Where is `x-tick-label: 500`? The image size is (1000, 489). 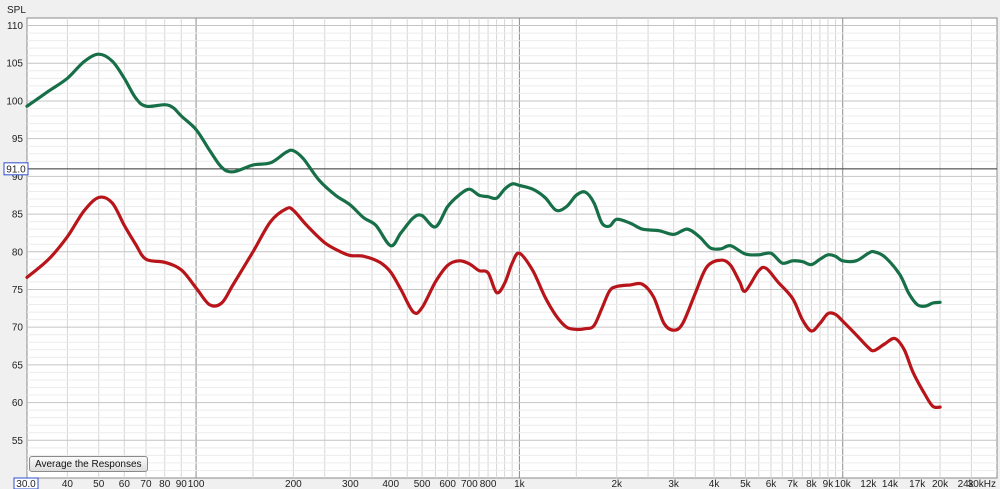 x-tick-label: 500 is located at coordinates (422, 484).